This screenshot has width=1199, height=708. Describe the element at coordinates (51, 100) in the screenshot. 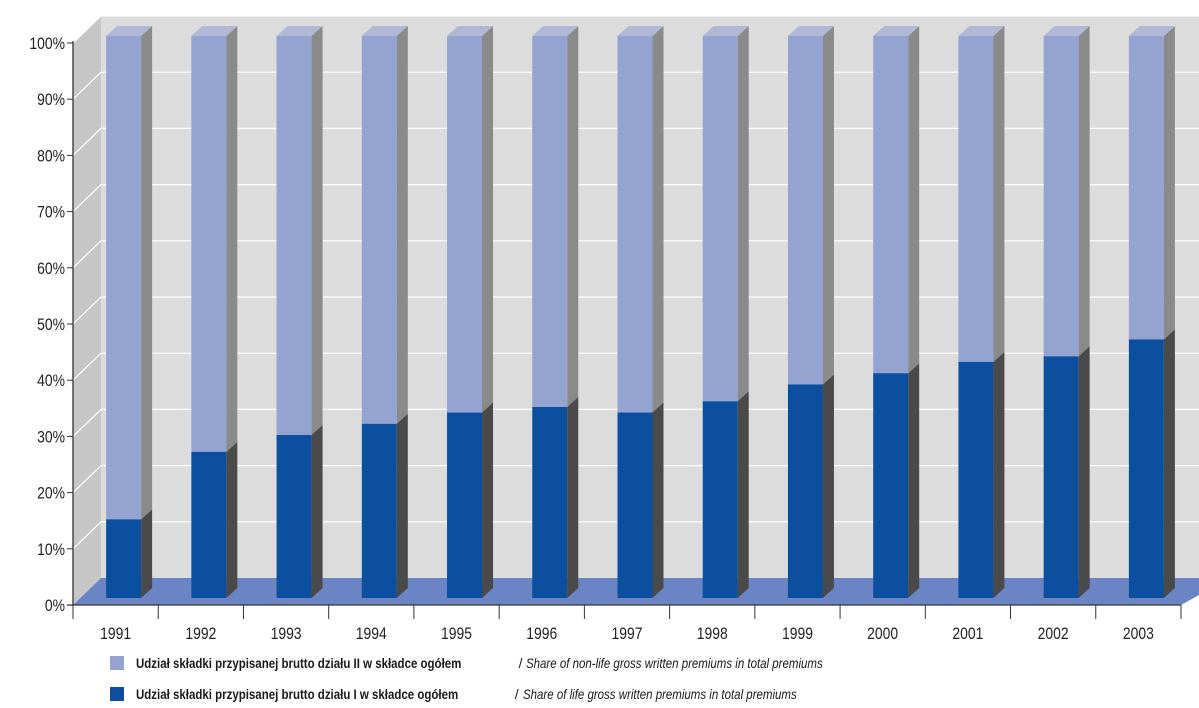

I see `y-tick-label: 90%` at that location.